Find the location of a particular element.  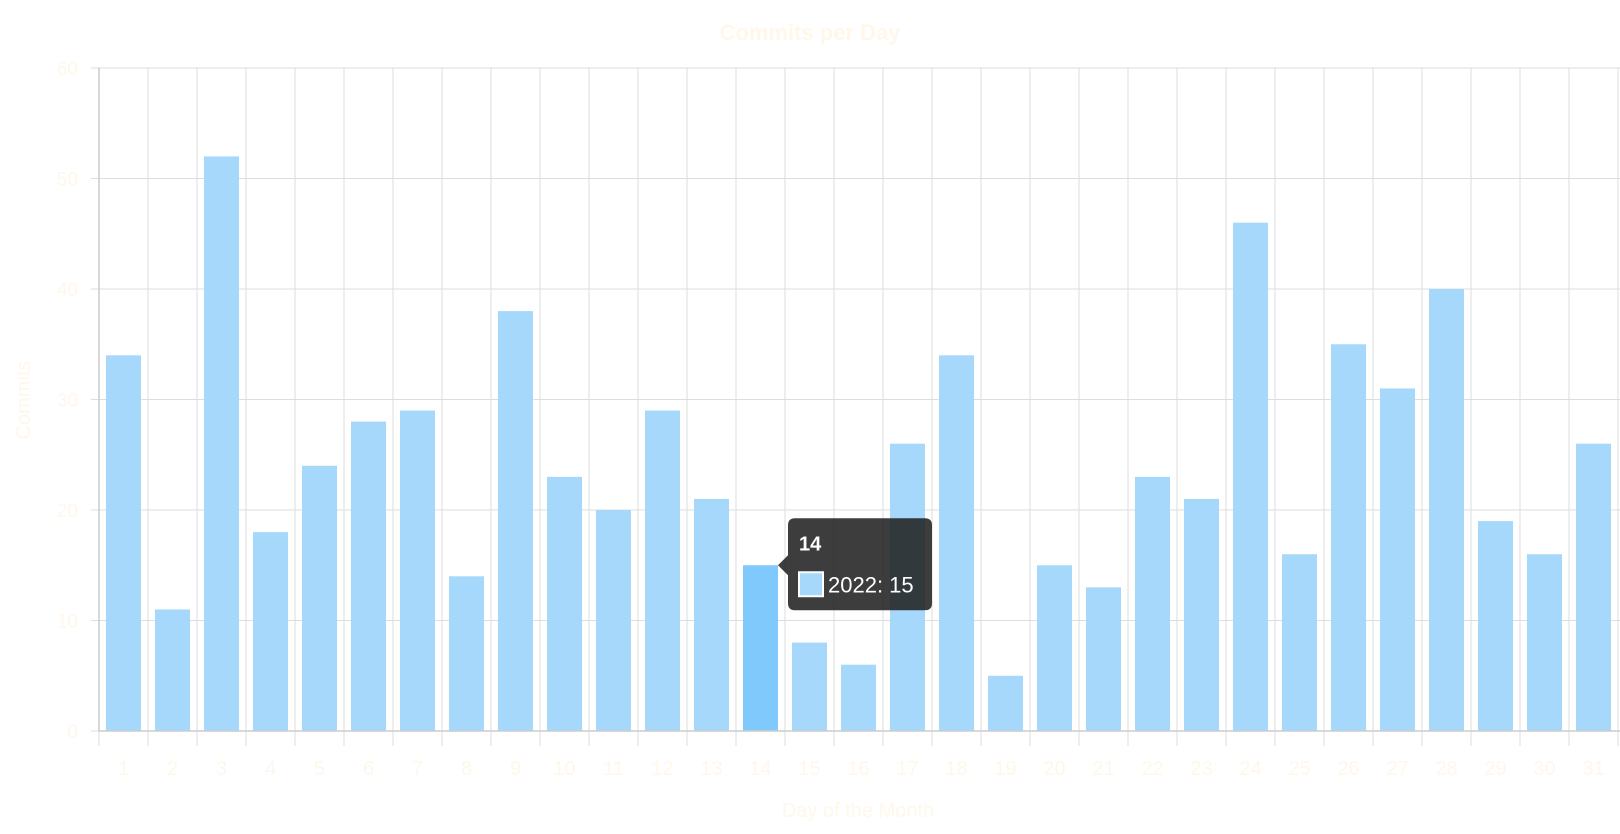

y-tick-label: 0 is located at coordinates (72, 732).